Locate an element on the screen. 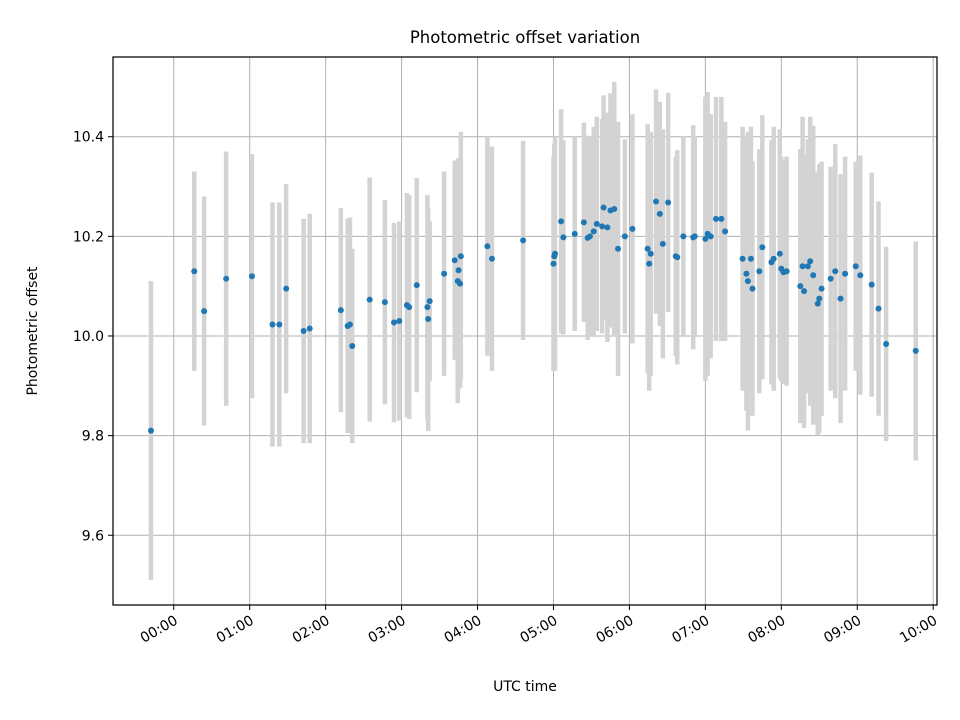 This screenshot has height=720, width=960. y-tick-label: 9.6 is located at coordinates (93, 536).